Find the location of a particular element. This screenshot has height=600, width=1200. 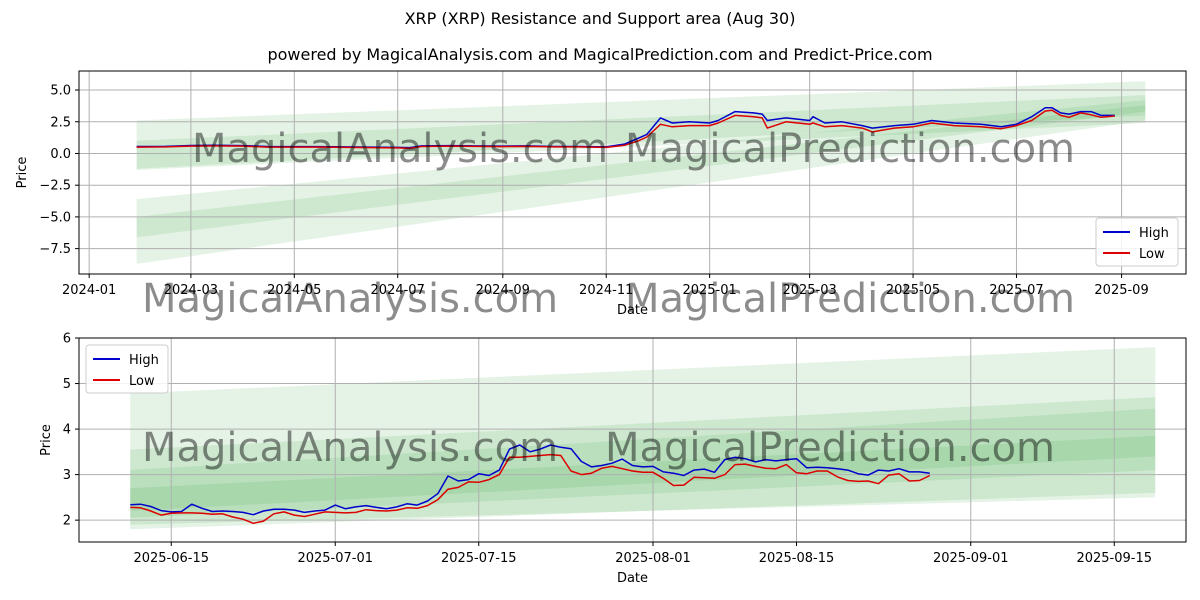

x-tick-label: 2025-08-01 is located at coordinates (653, 558).